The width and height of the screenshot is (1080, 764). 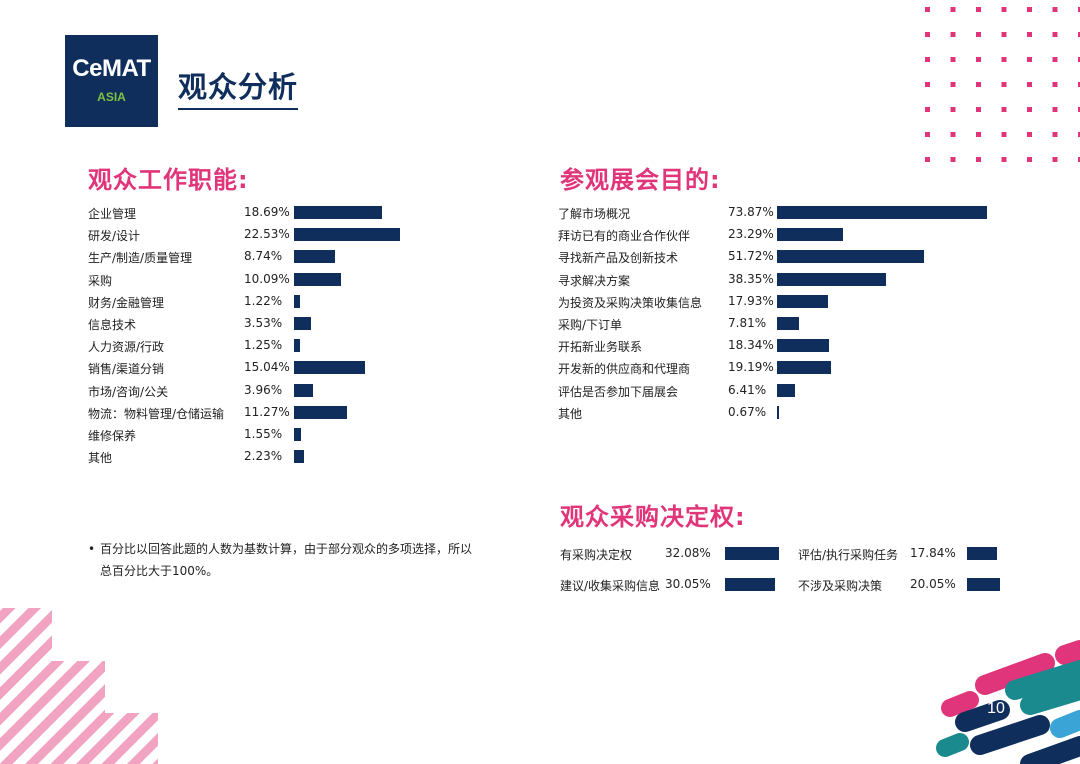 What do you see at coordinates (112, 436) in the screenshot?
I see `bar-label: 维修保养` at bounding box center [112, 436].